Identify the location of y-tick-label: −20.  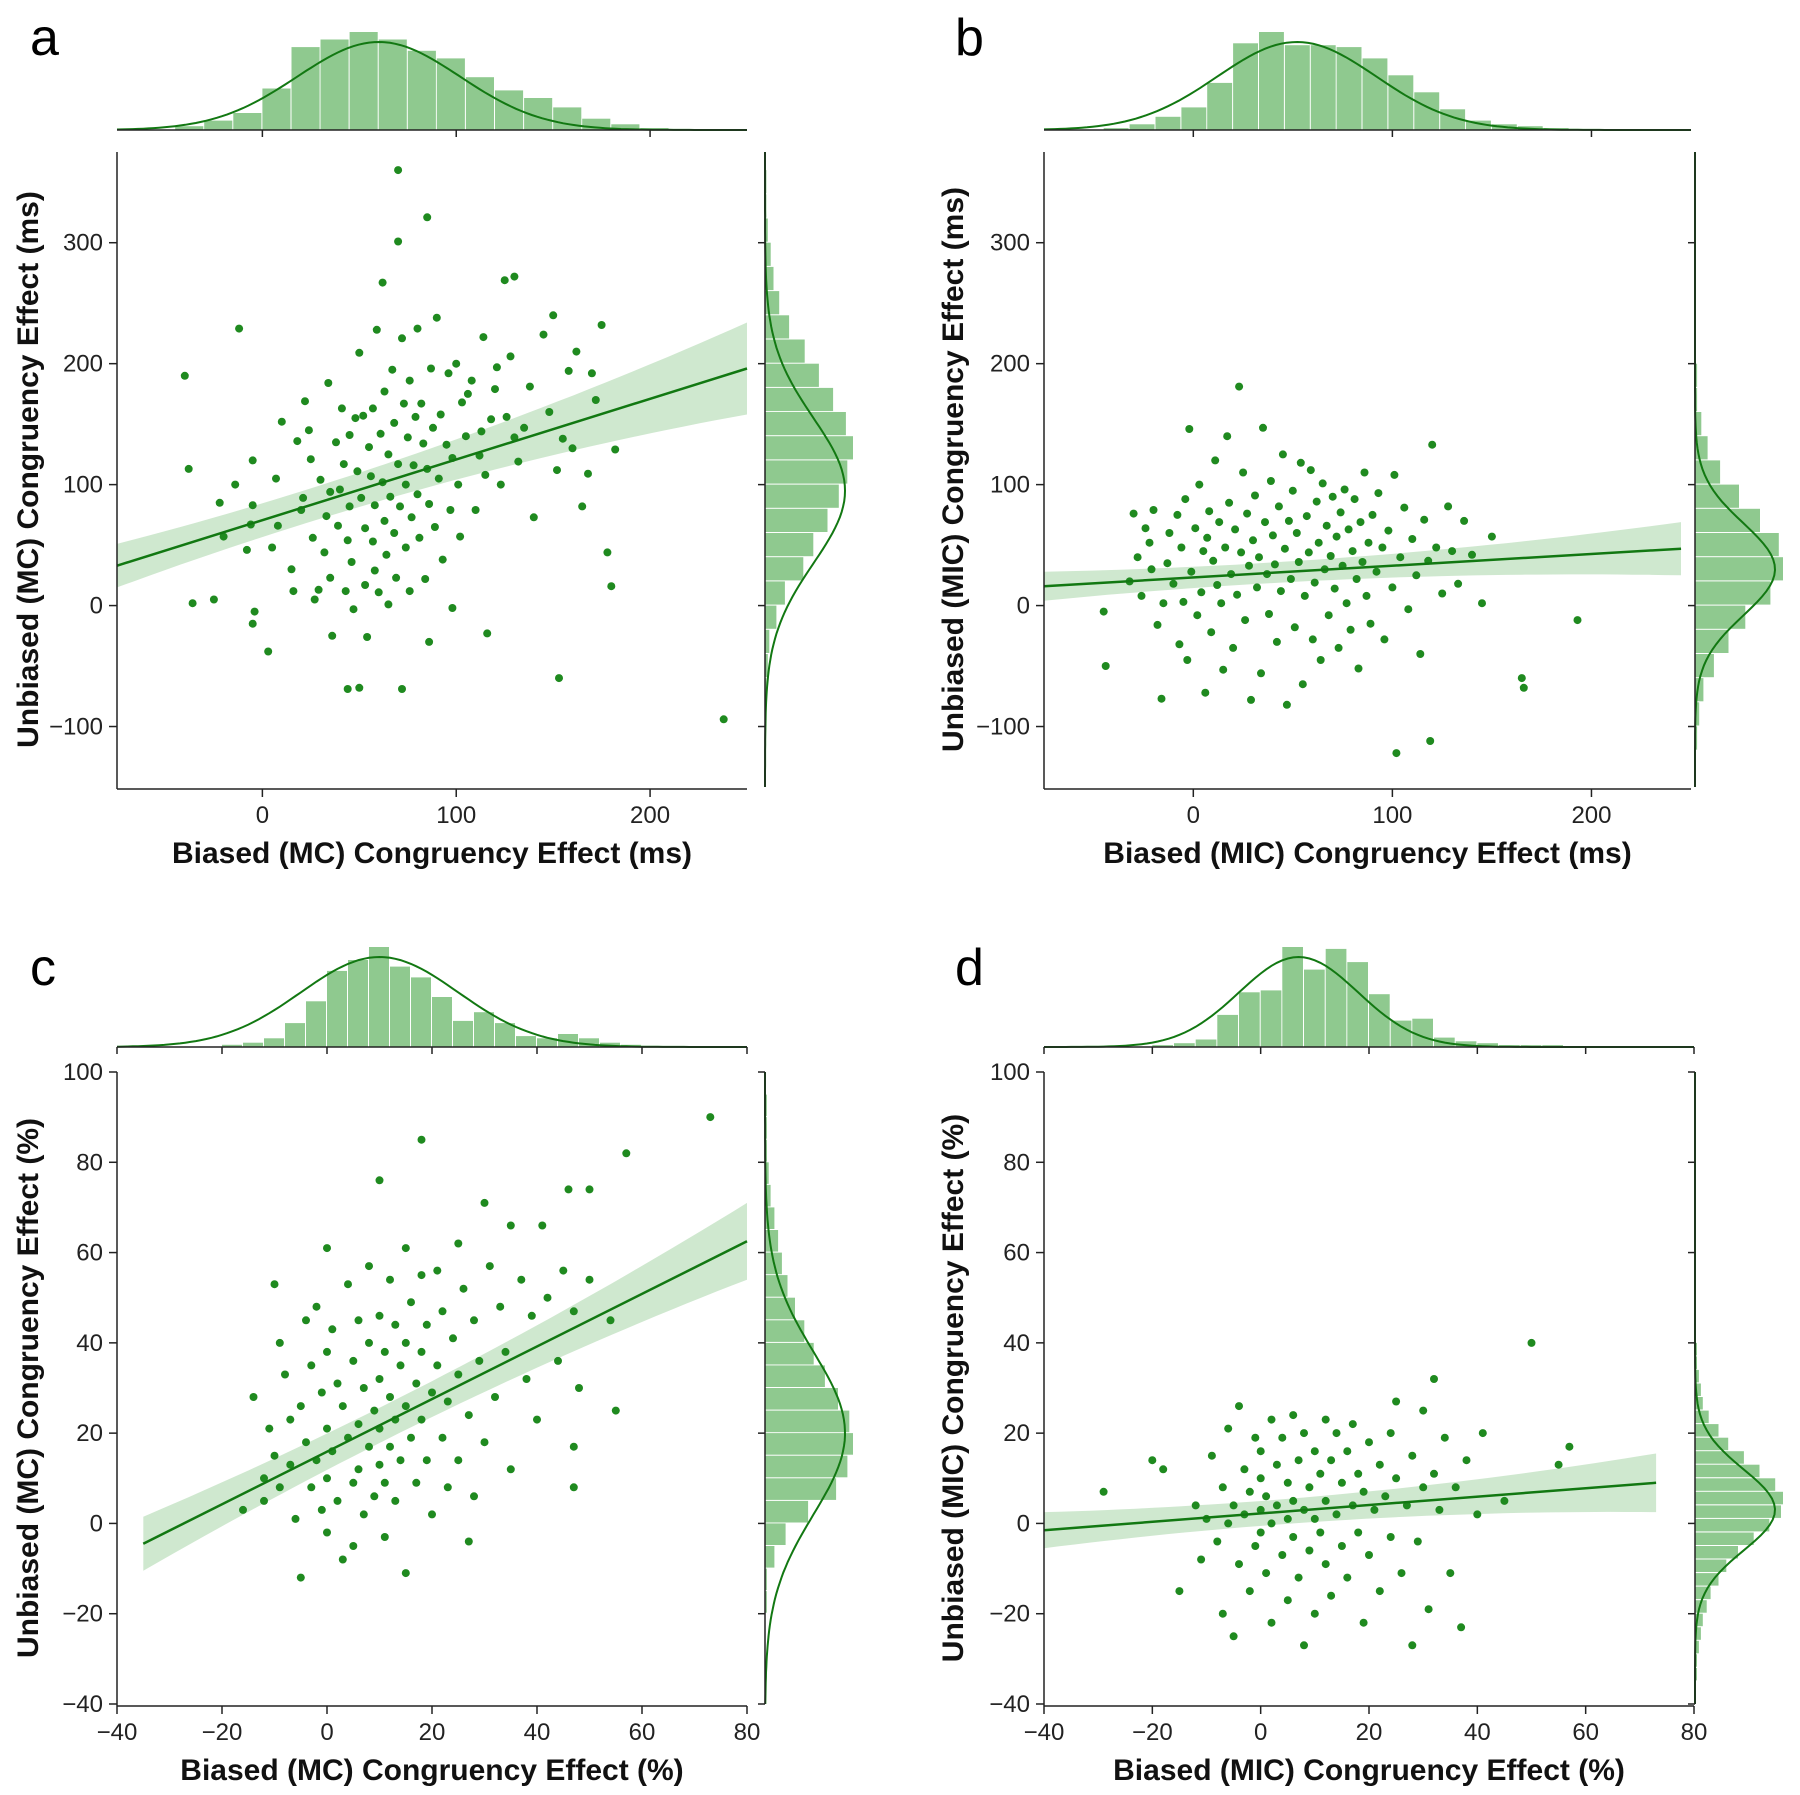
(82, 1614).